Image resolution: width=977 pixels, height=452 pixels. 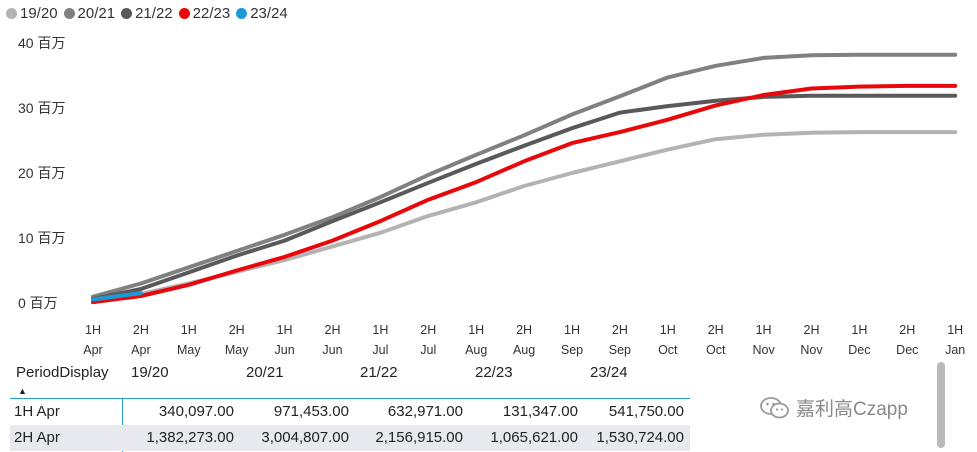 I want to click on legend: 19/20 20/21 21/22 22/23 23/24, so click(x=150, y=13).